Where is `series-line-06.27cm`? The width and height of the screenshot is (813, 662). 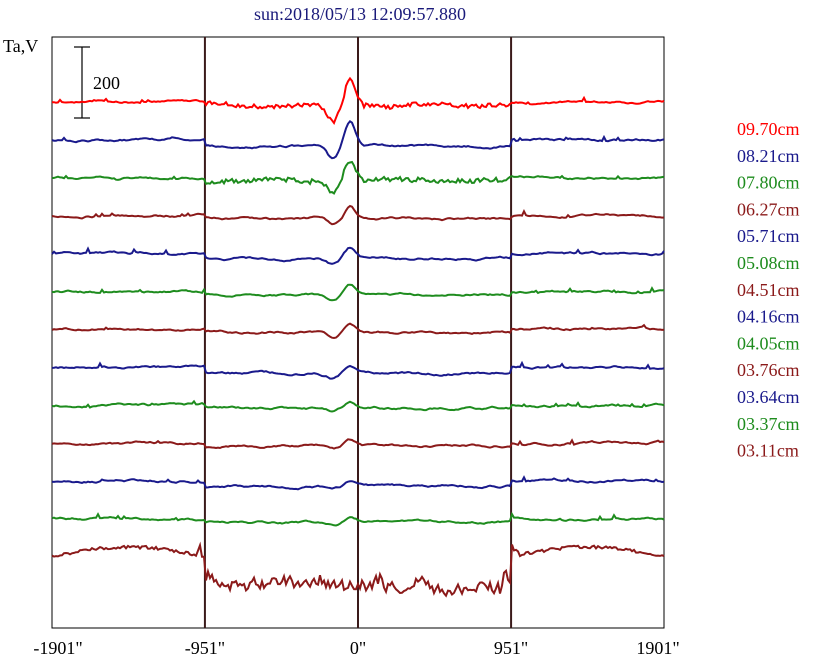
series-line-06.27cm is located at coordinates (358, 215).